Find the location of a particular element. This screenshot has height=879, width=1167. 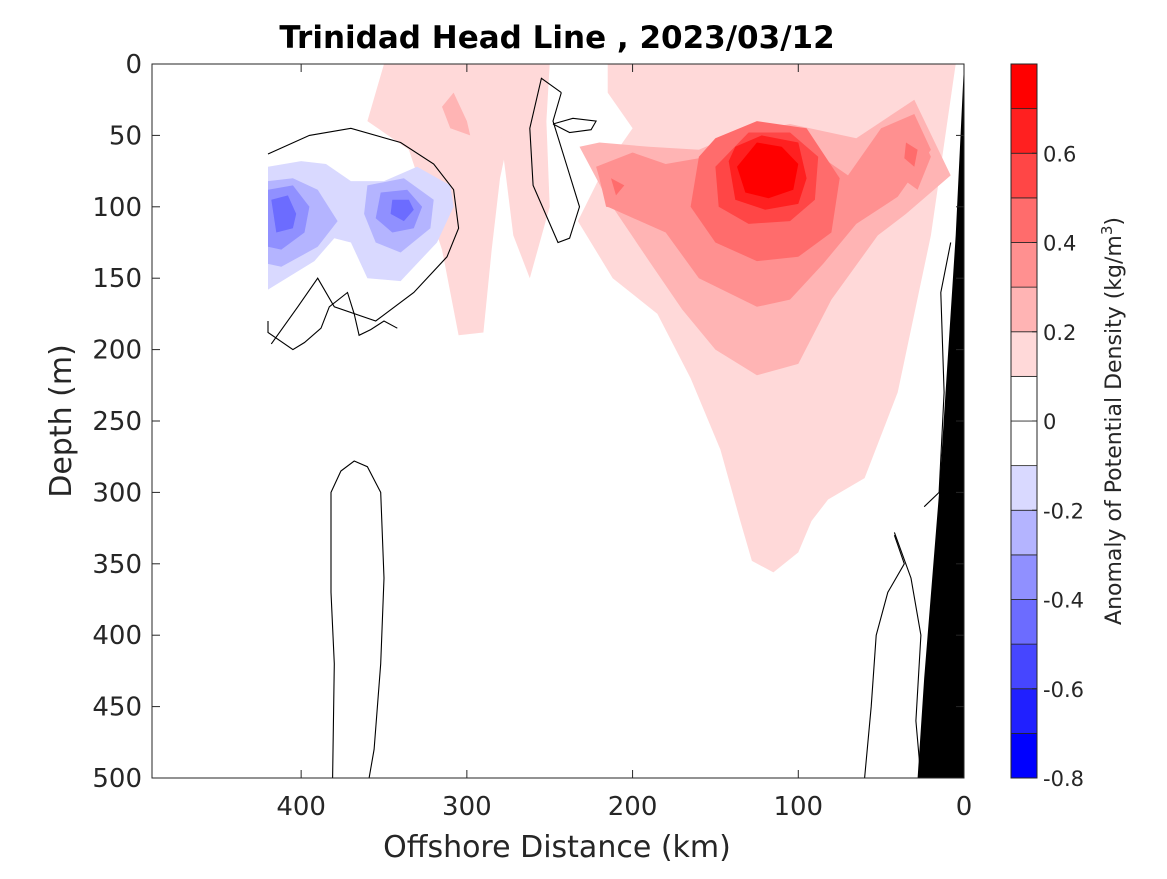

y-tick-label-7: 350 is located at coordinates (117, 565).